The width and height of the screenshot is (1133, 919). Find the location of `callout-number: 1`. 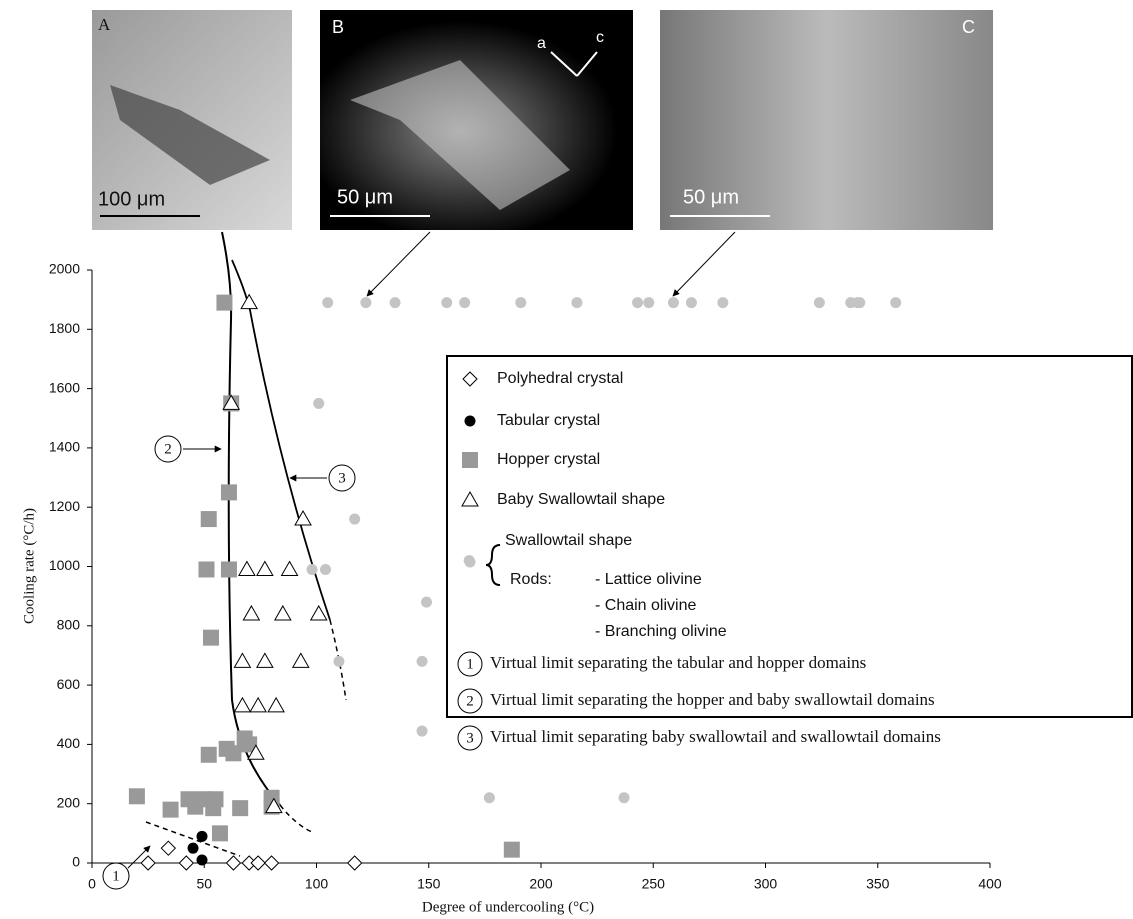

callout-number: 1 is located at coordinates (116, 876).